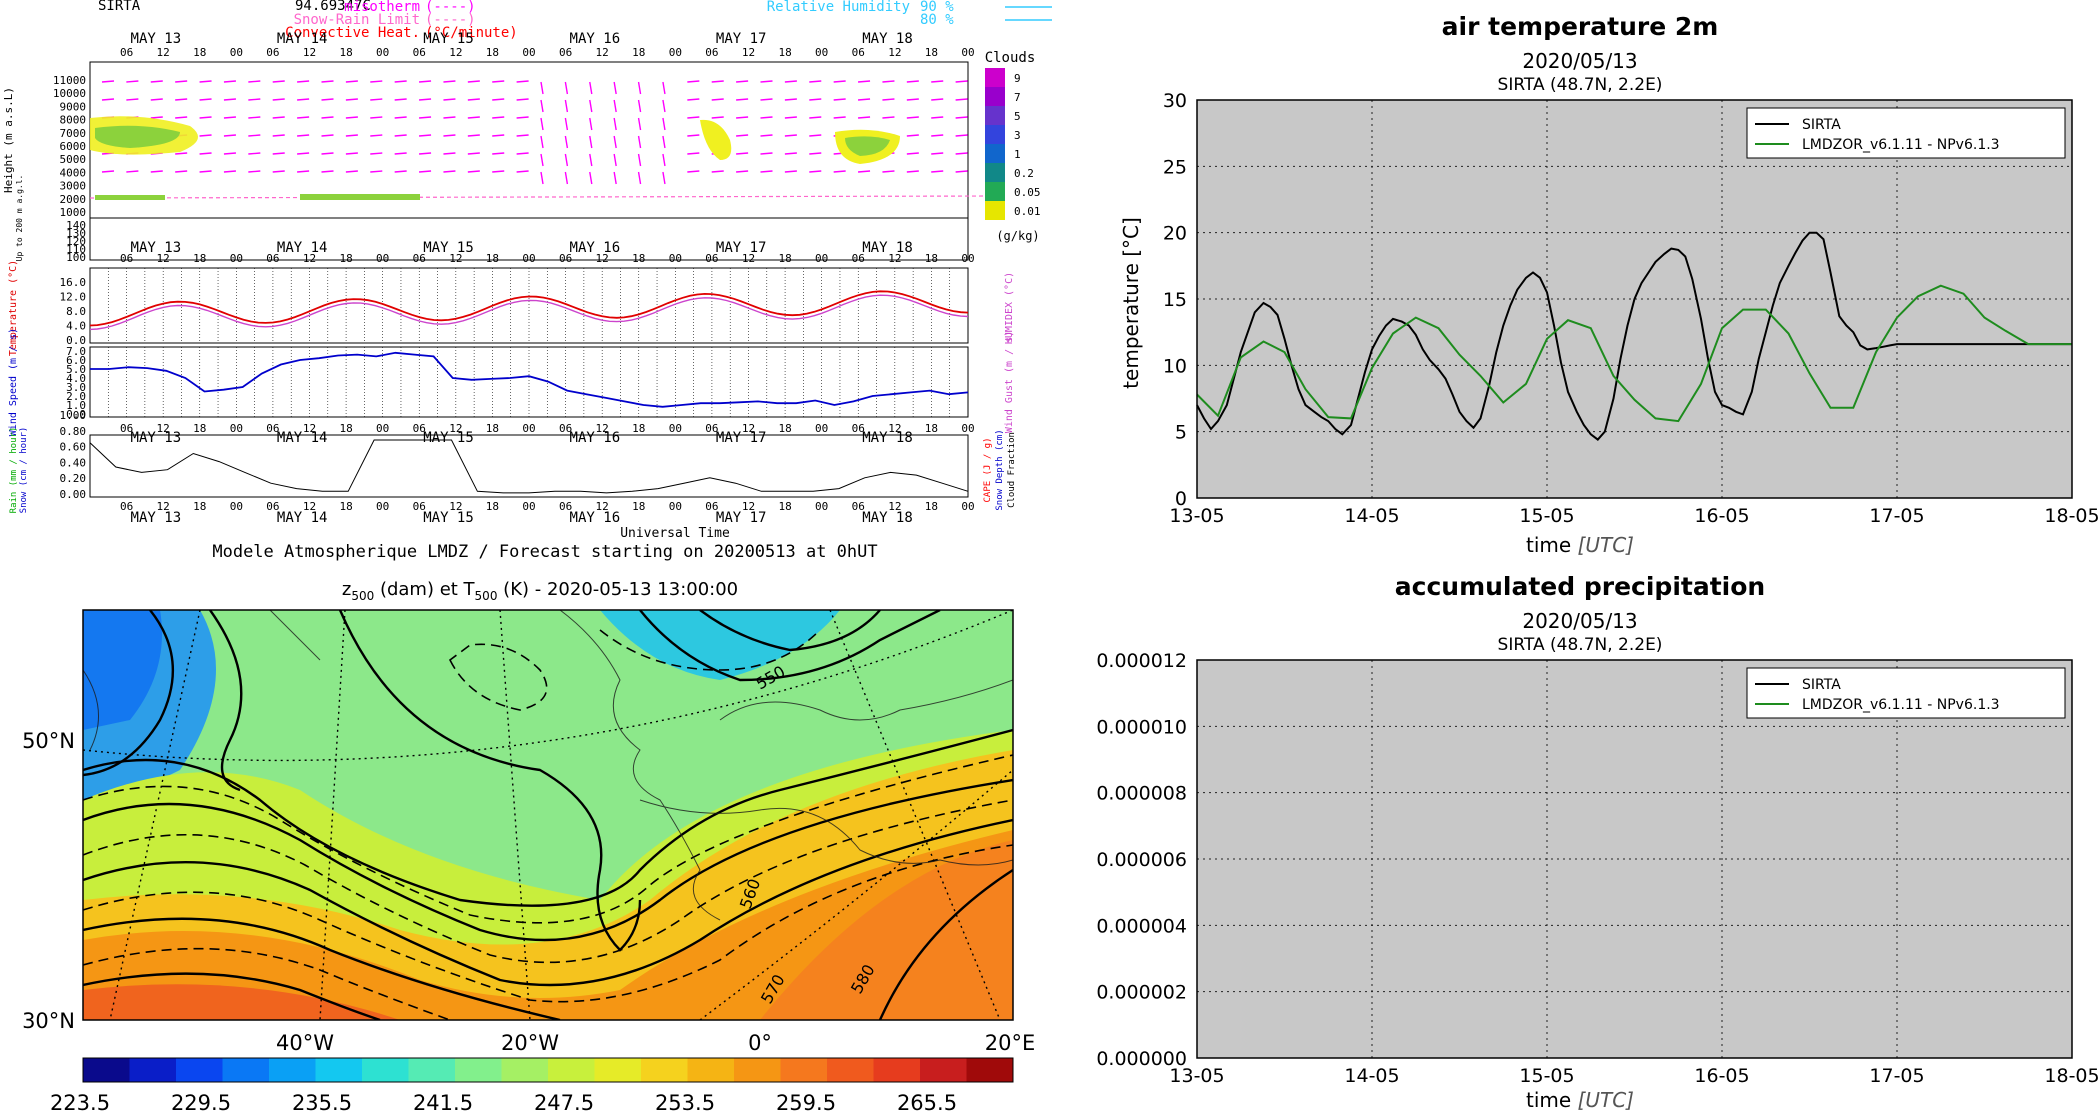 The image size is (2100, 1120). What do you see at coordinates (1821, 125) in the screenshot?
I see `legend-label: SIRTA` at bounding box center [1821, 125].